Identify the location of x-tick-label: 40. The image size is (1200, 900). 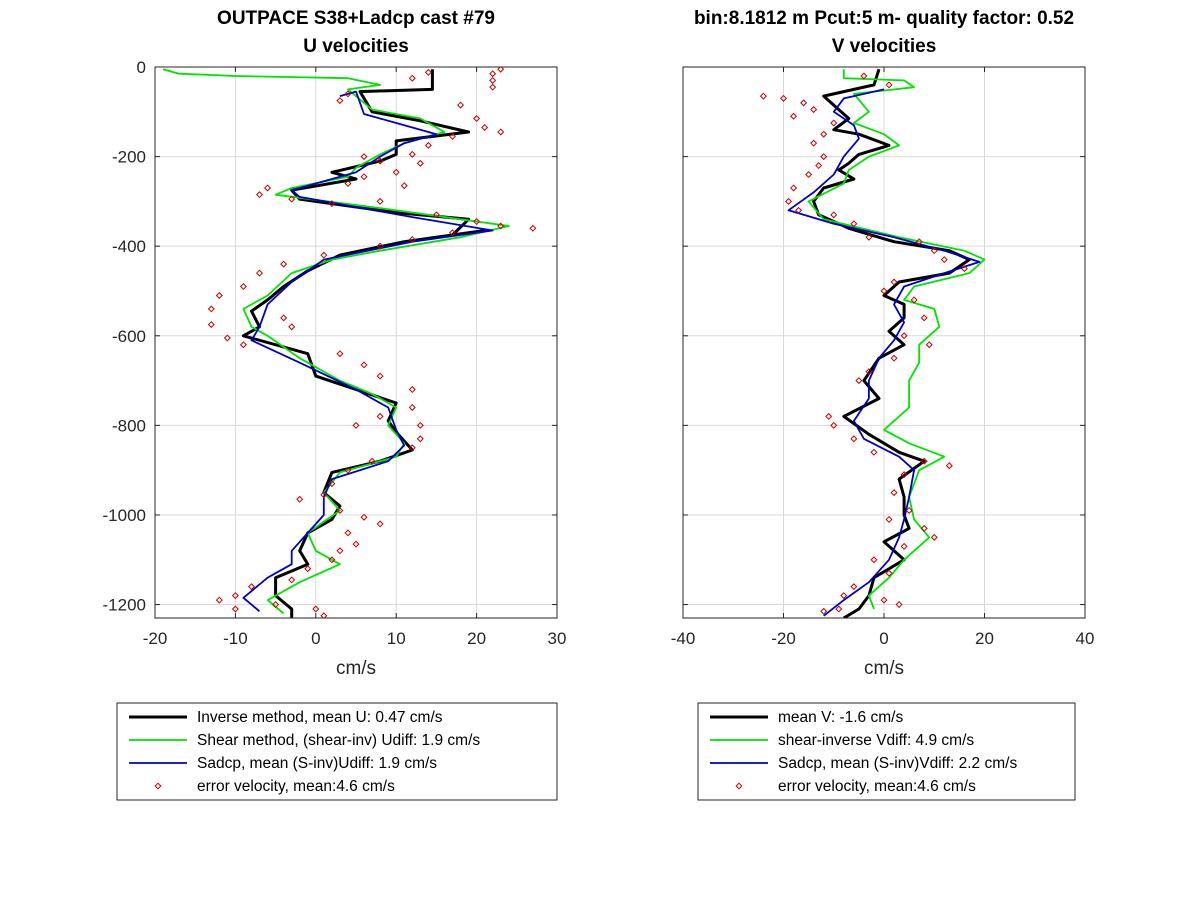
(1085, 638).